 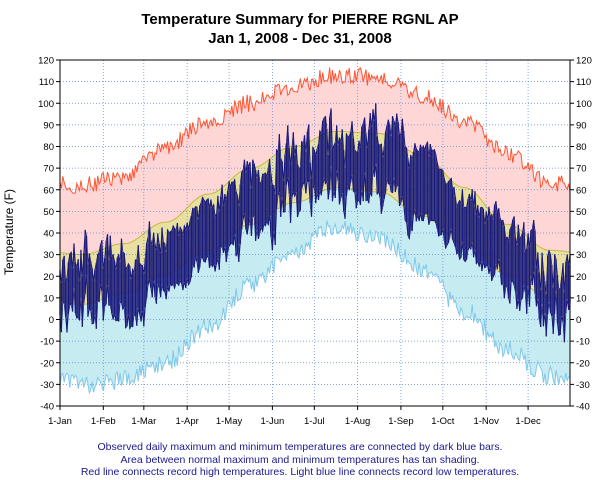 What do you see at coordinates (47, 342) in the screenshot?
I see `y-tick-label-left: -10` at bounding box center [47, 342].